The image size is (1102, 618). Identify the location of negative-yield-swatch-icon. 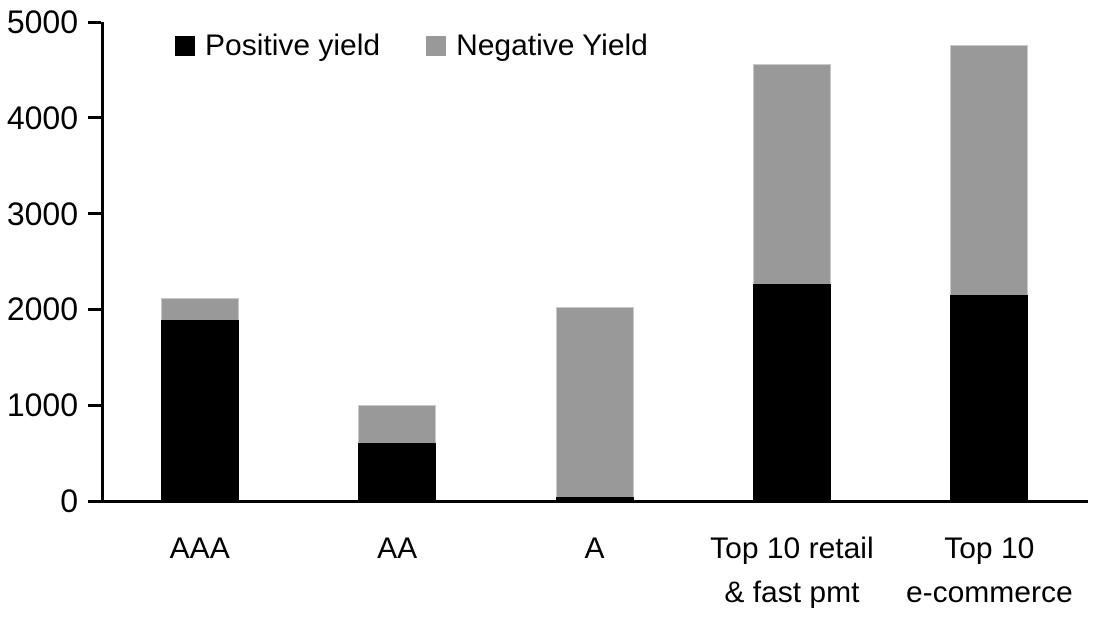
(436, 46).